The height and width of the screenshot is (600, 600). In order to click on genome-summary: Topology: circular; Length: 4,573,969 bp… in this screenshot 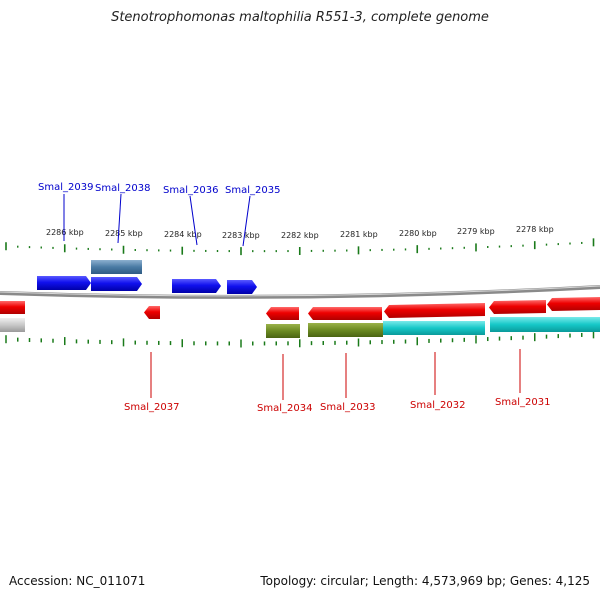, I will do `click(425, 581)`.